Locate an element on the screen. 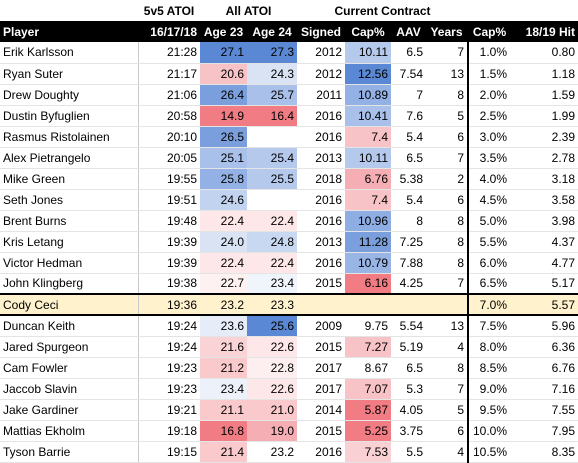 The width and height of the screenshot is (578, 463). cell-player: Victor Hedman is located at coordinates (69, 263).